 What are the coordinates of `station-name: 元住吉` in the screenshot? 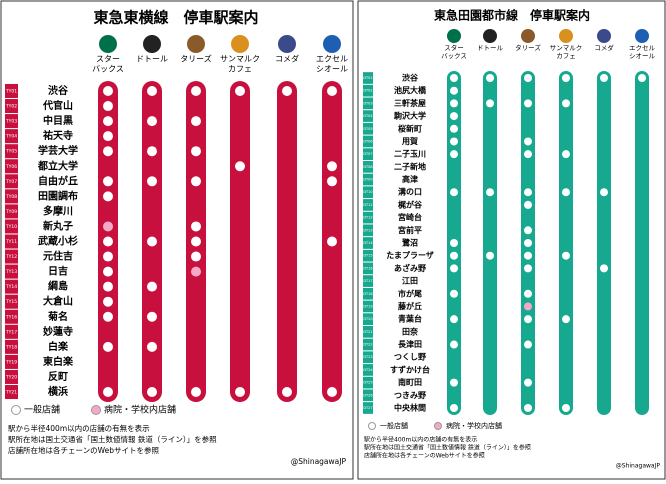 It's located at (58, 256).